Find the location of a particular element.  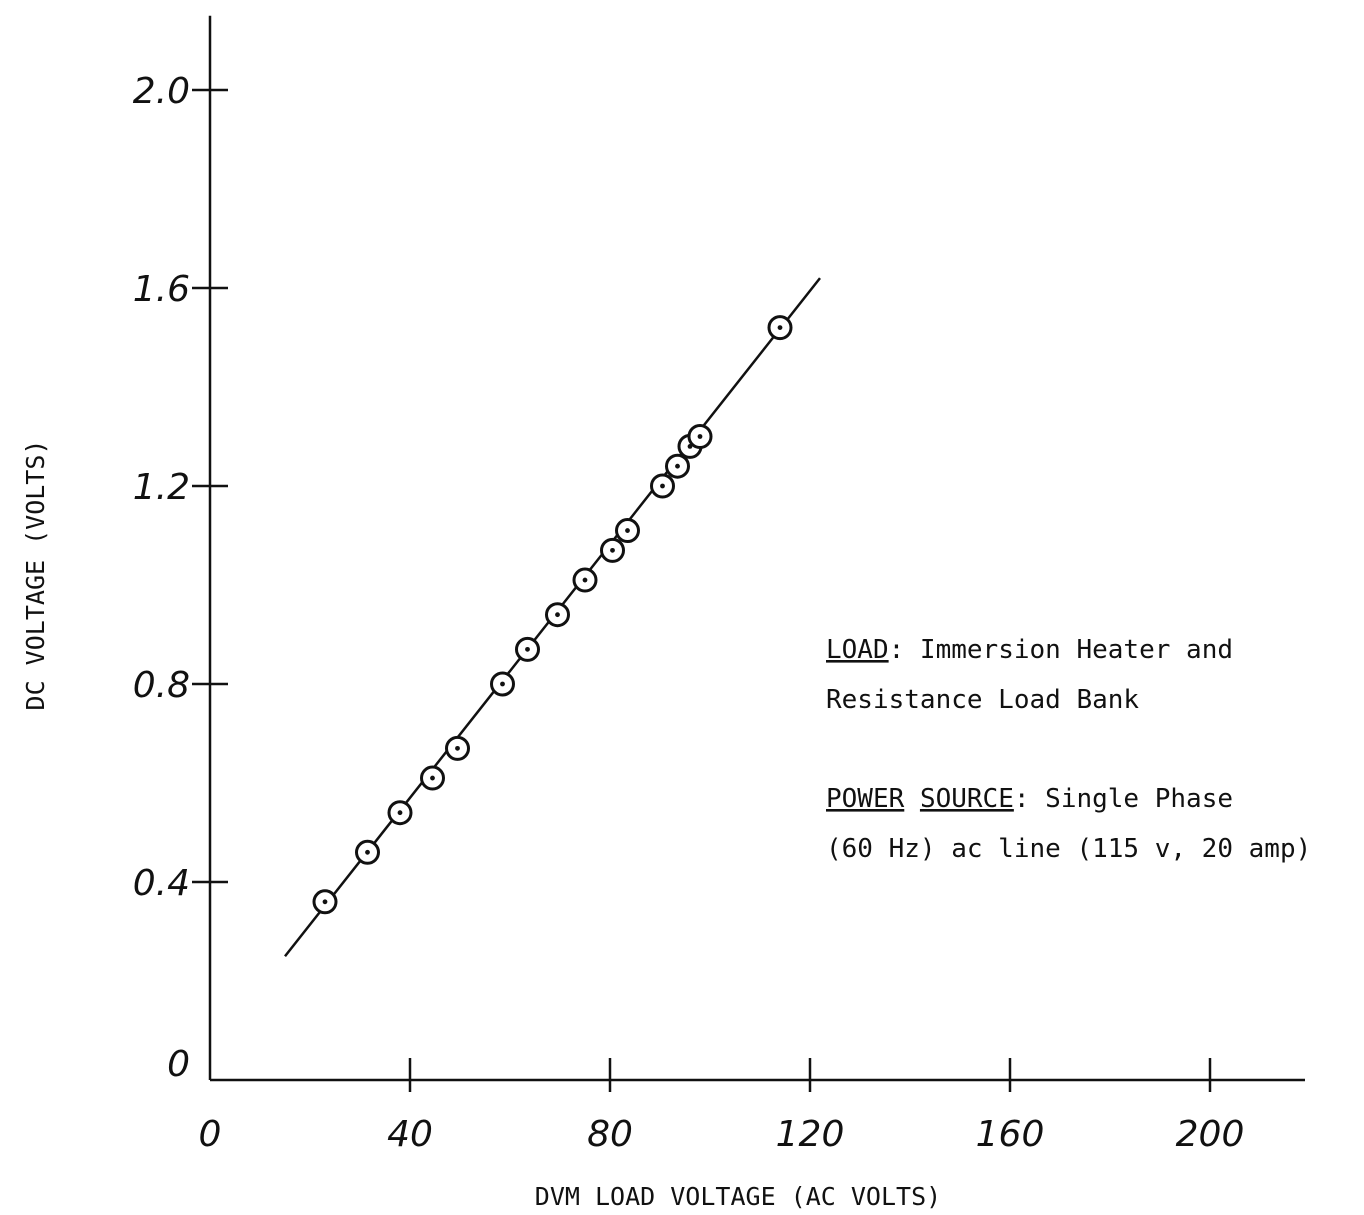

load-text-1: : Immersion Heater and is located at coordinates (1061, 650).